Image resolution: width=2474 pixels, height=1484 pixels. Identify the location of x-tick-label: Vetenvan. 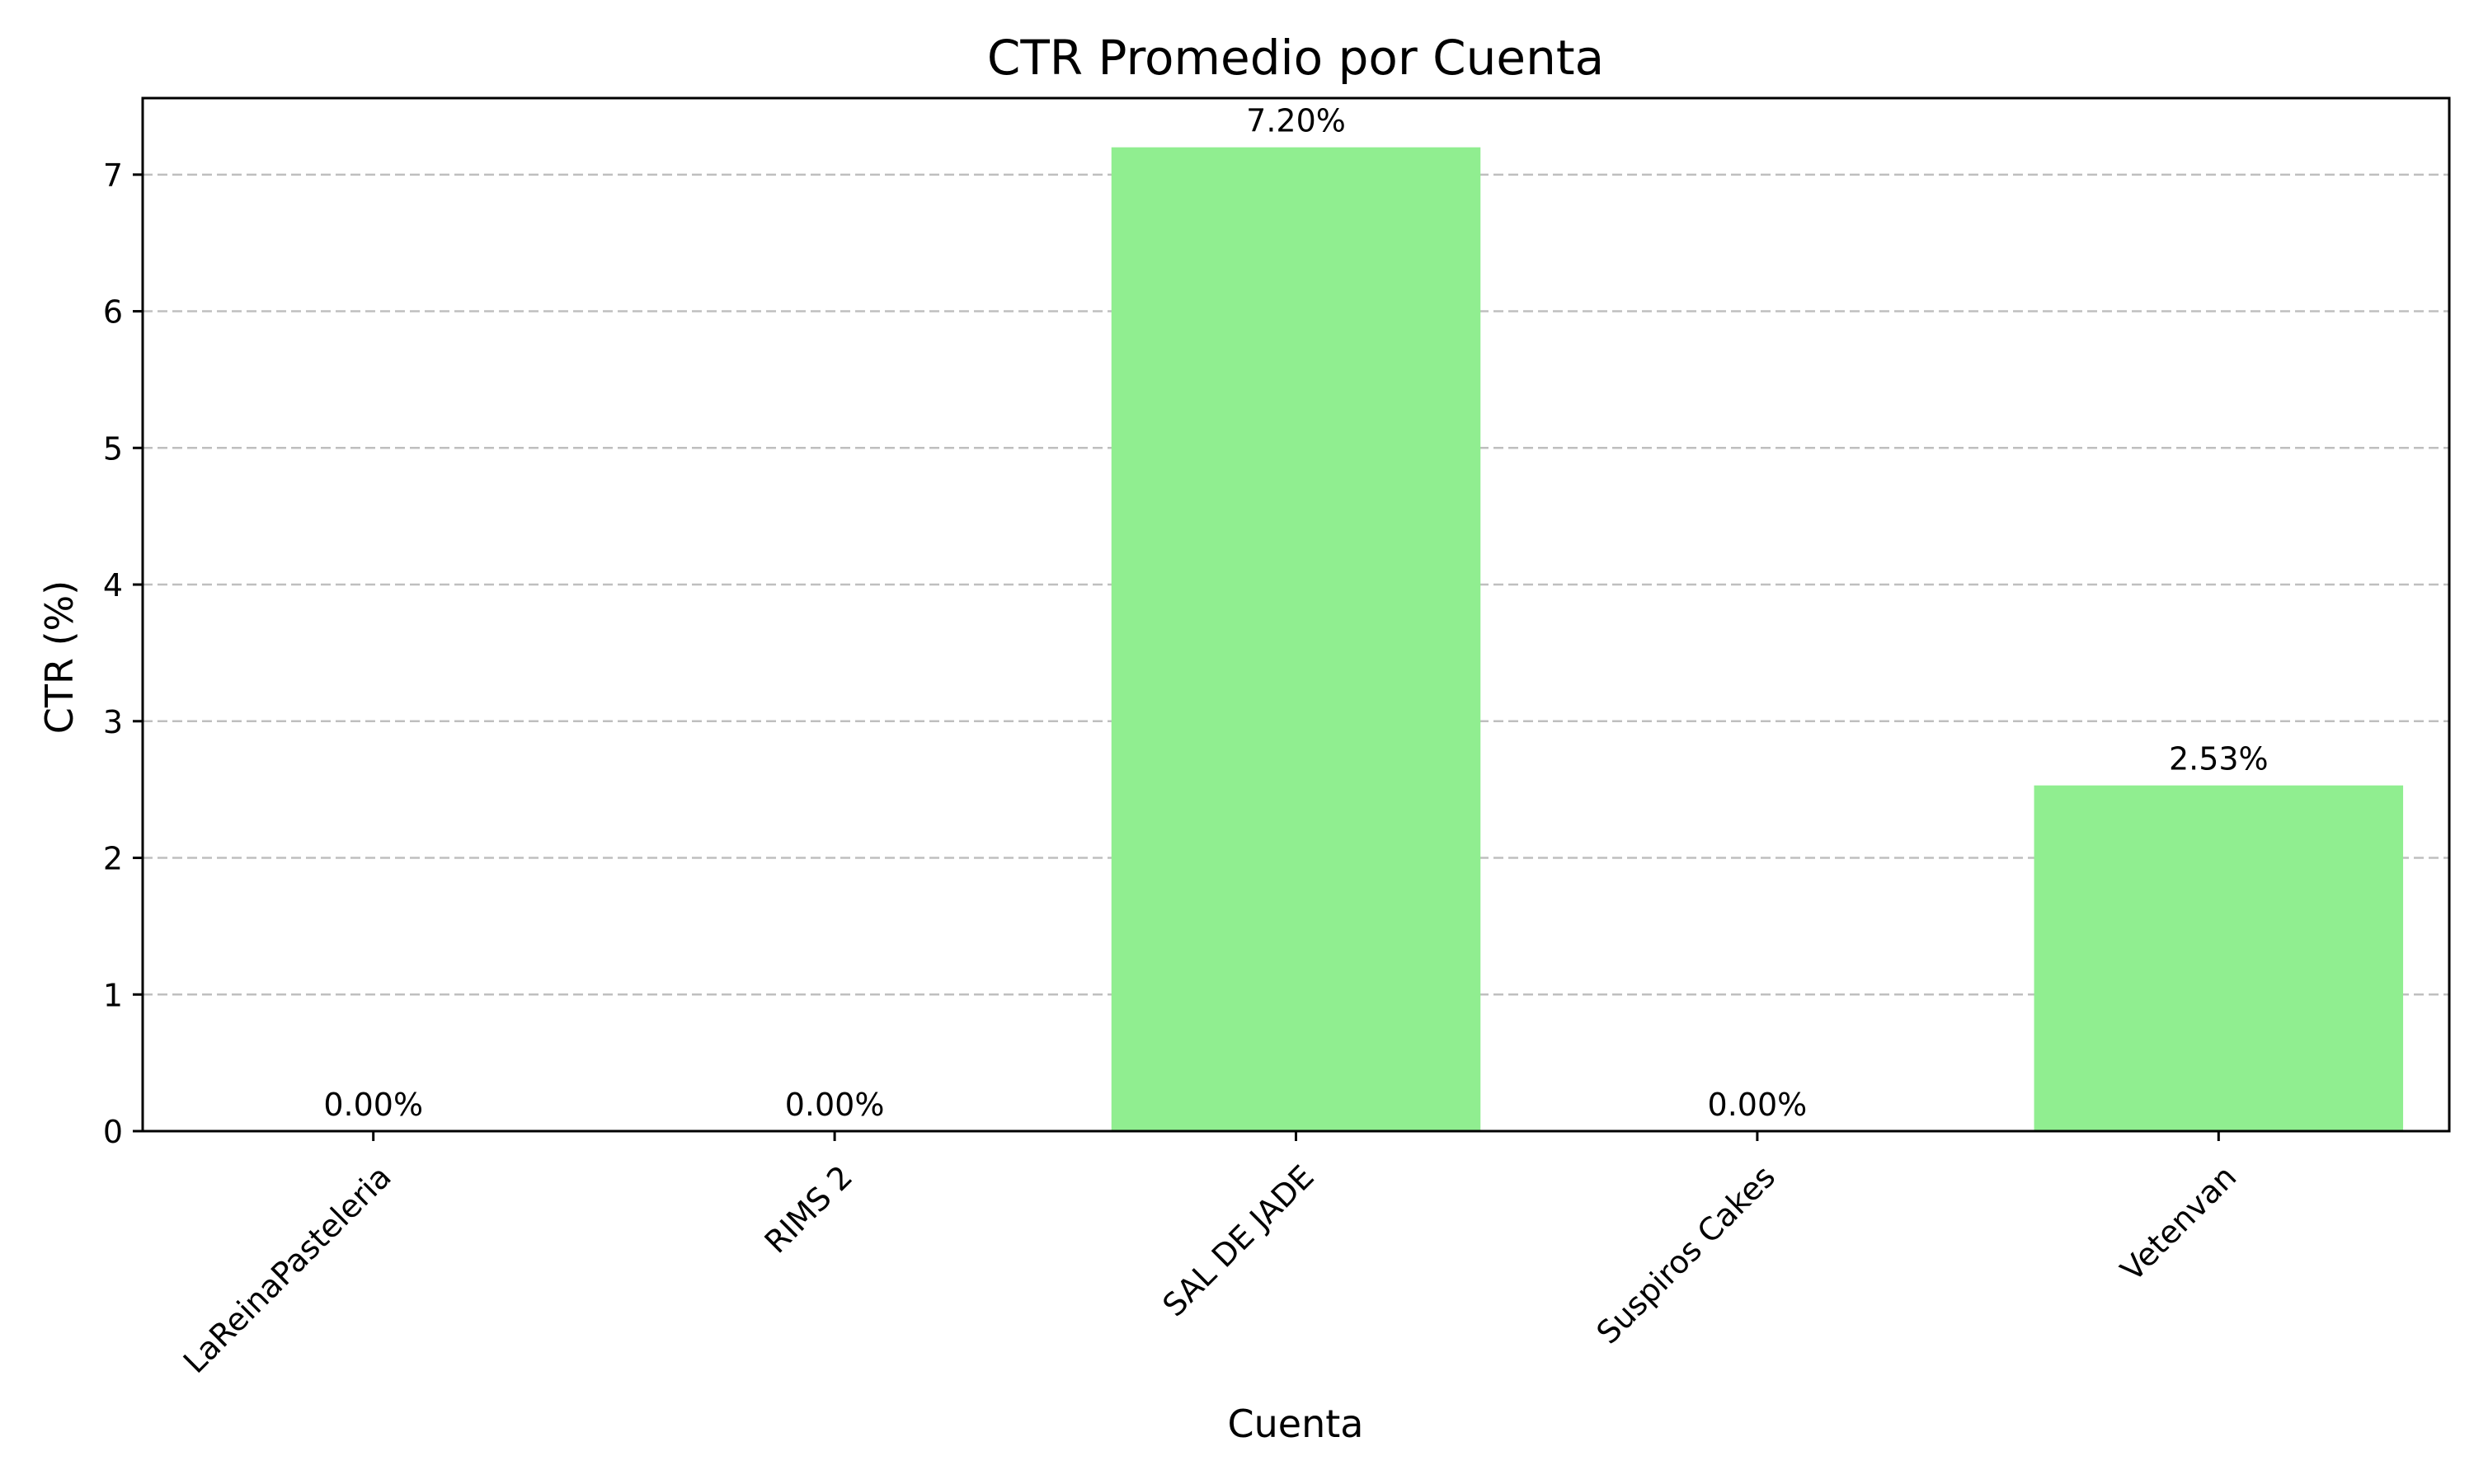
(2178, 1223).